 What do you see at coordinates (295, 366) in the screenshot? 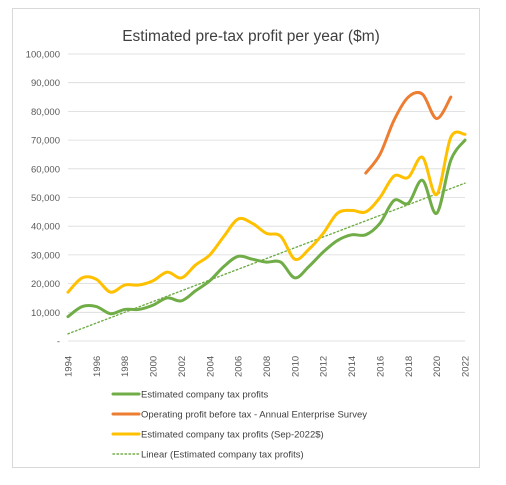
I see `x-tick-label: 2010` at bounding box center [295, 366].